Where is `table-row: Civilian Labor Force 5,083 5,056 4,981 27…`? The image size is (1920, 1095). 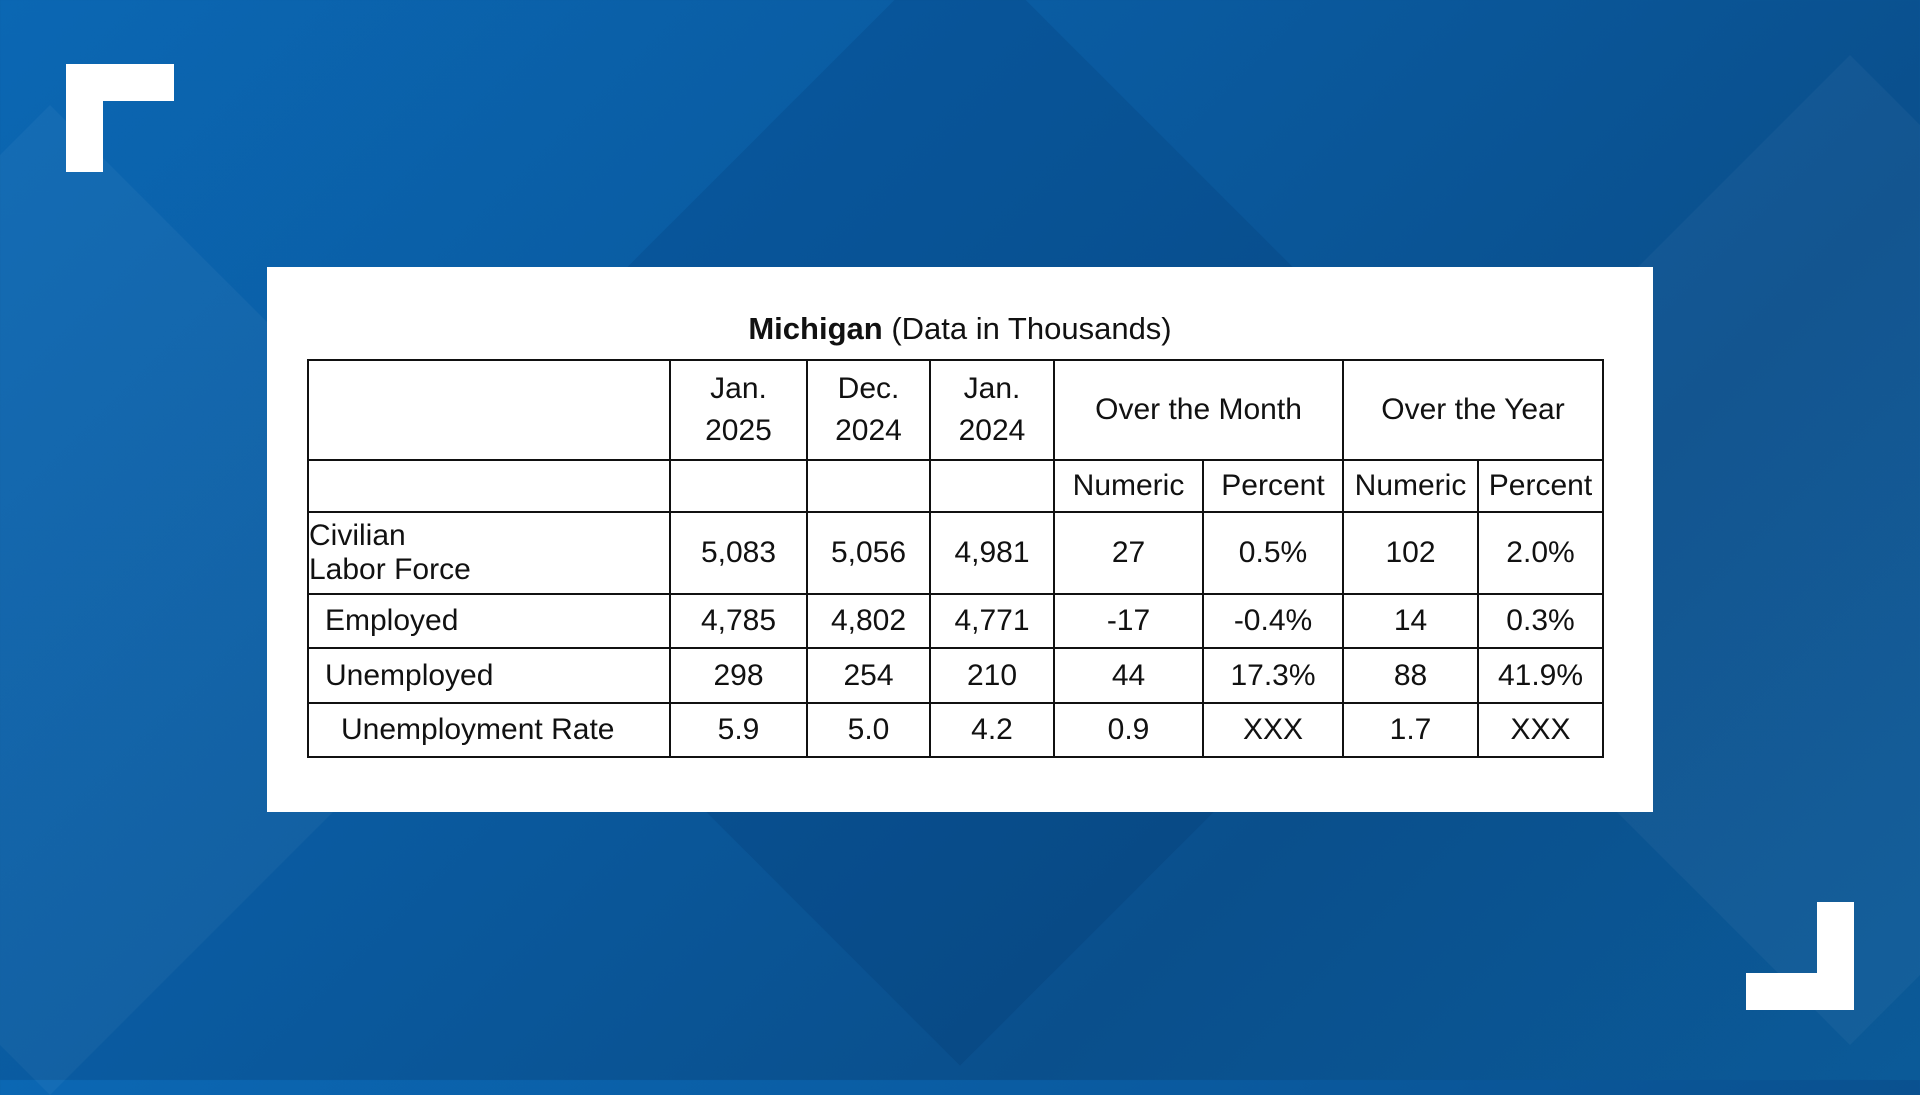
table-row: Civilian Labor Force 5,083 5,056 4,981 27… is located at coordinates (955, 553).